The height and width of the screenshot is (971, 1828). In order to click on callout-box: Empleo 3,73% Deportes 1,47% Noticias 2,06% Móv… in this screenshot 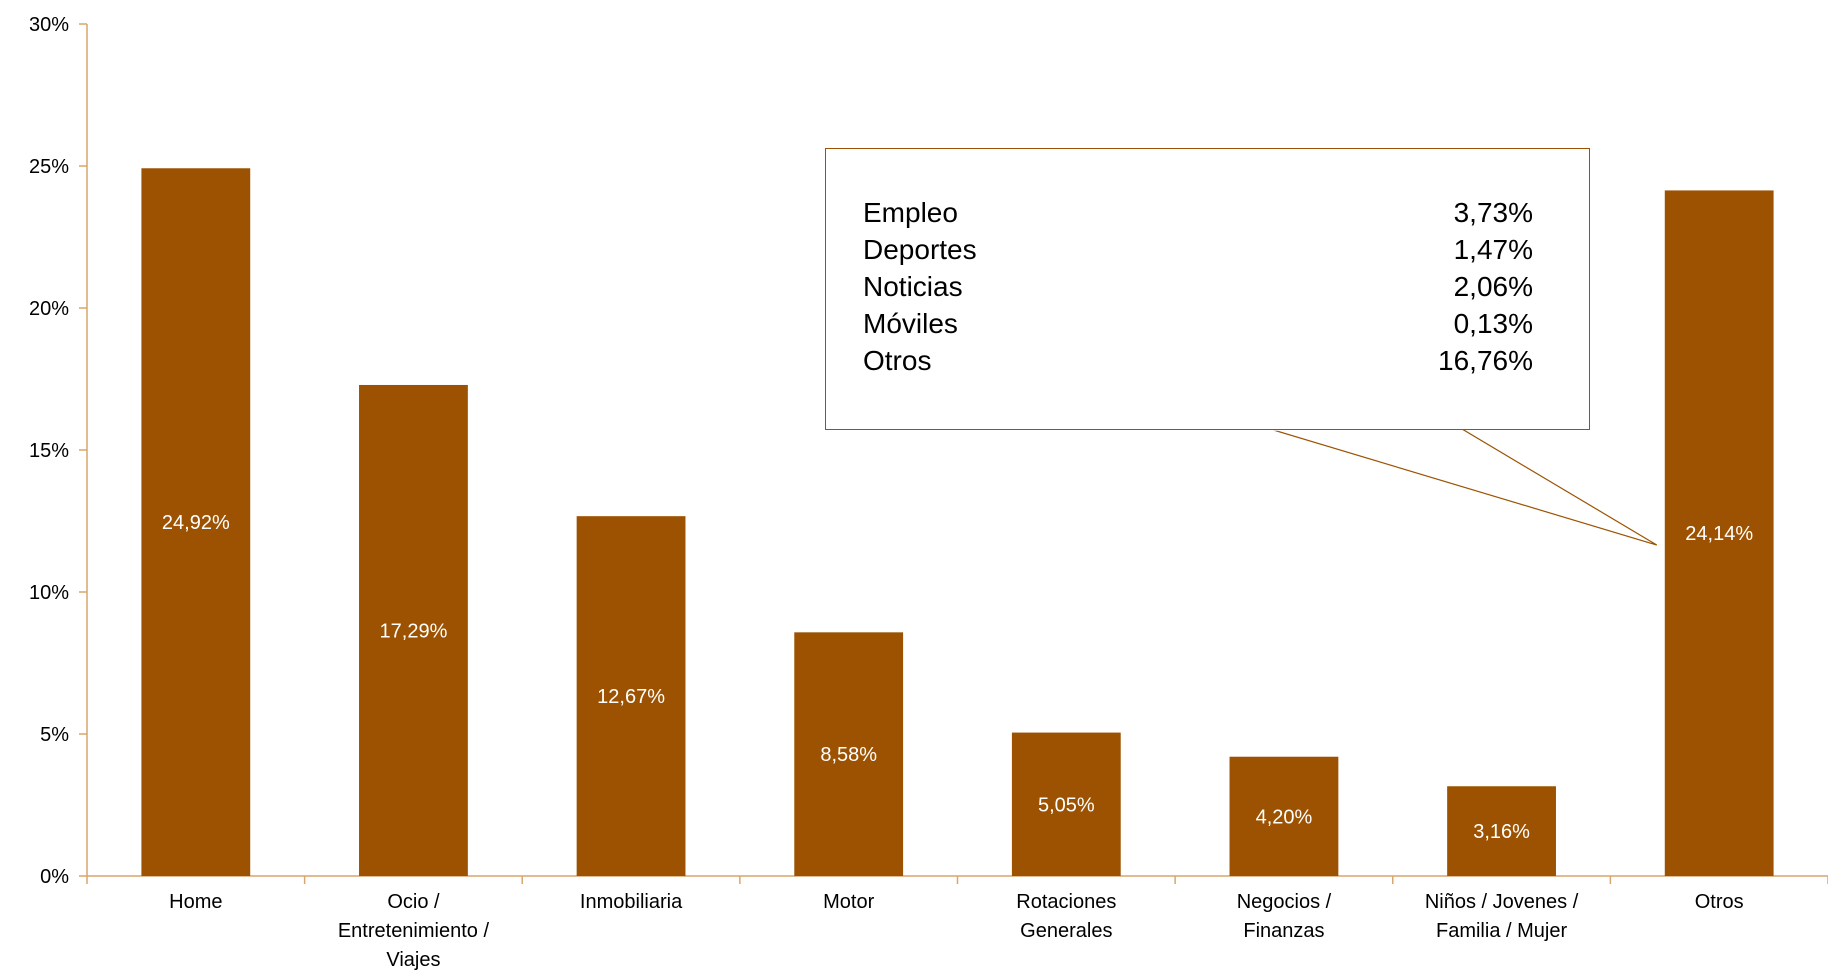, I will do `click(1207, 289)`.